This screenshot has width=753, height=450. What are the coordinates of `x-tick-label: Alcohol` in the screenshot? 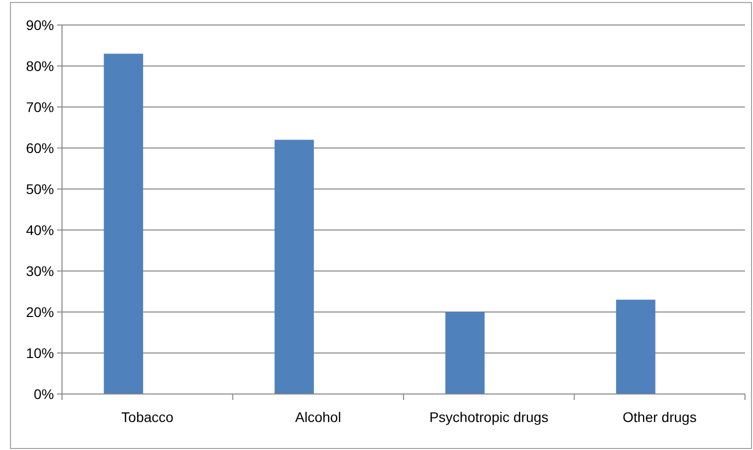 It's located at (318, 417).